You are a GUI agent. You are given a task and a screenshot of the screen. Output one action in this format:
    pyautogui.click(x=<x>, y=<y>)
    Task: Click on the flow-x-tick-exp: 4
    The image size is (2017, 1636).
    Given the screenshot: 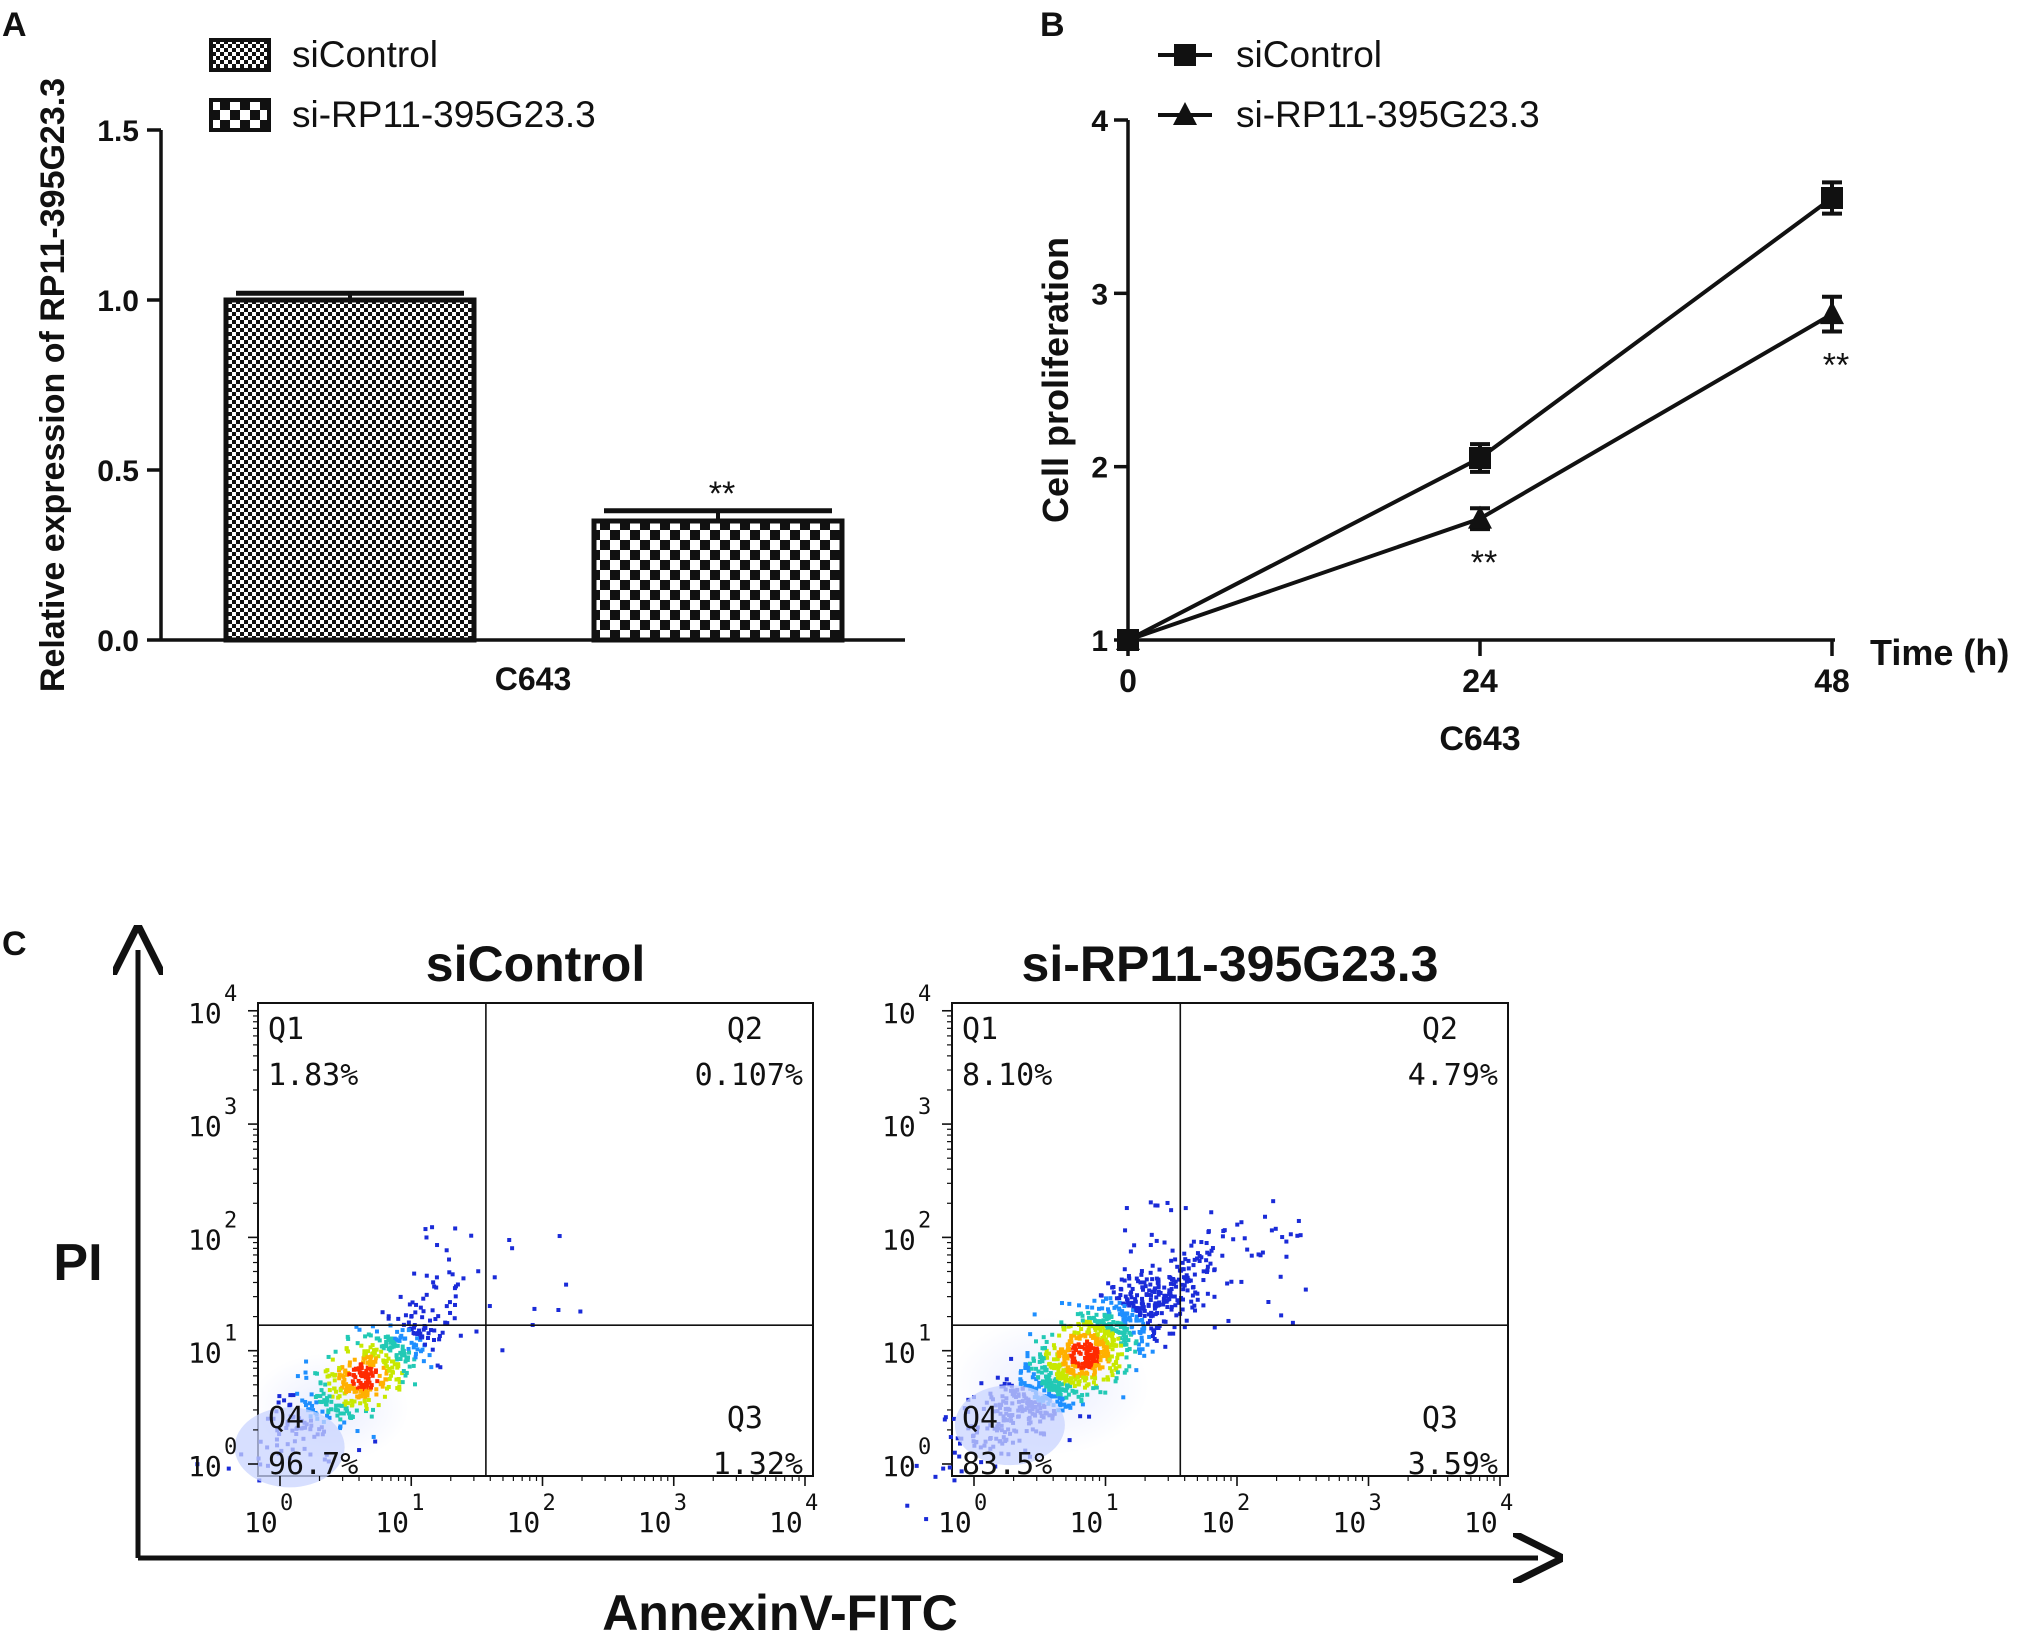 What is the action you would take?
    pyautogui.click(x=1506, y=1503)
    